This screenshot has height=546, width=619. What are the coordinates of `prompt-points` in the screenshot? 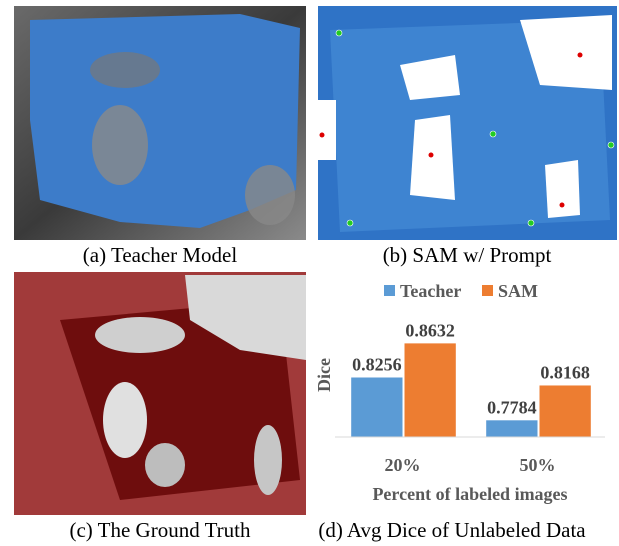 It's located at (451, 130).